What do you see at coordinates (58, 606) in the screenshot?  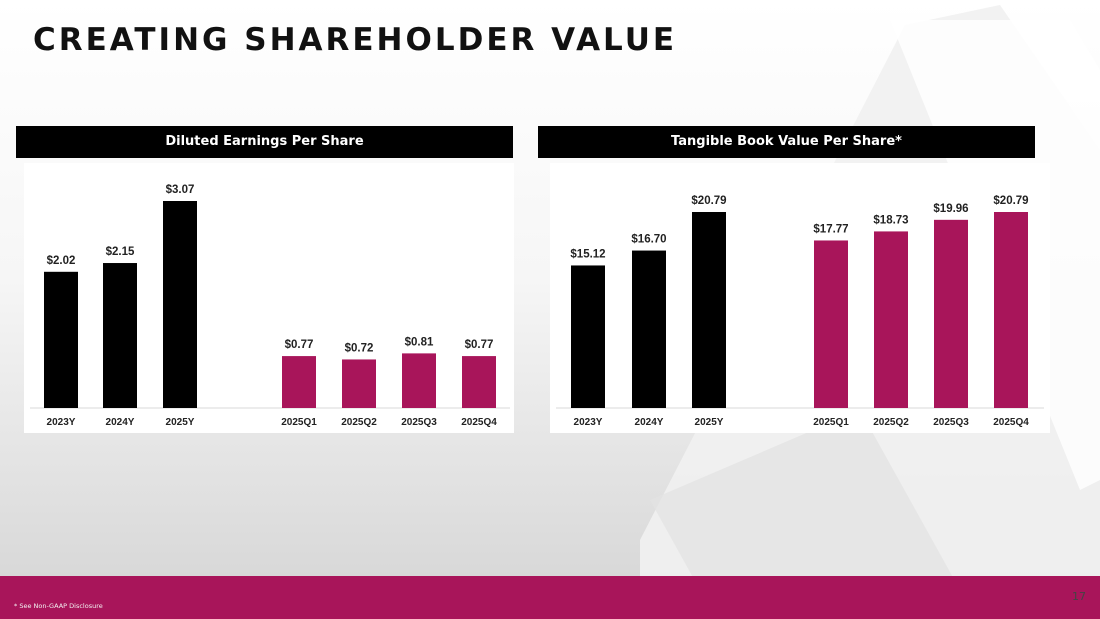 I see `non-gaap-footnote: * See Non-GAAP Disclosure` at bounding box center [58, 606].